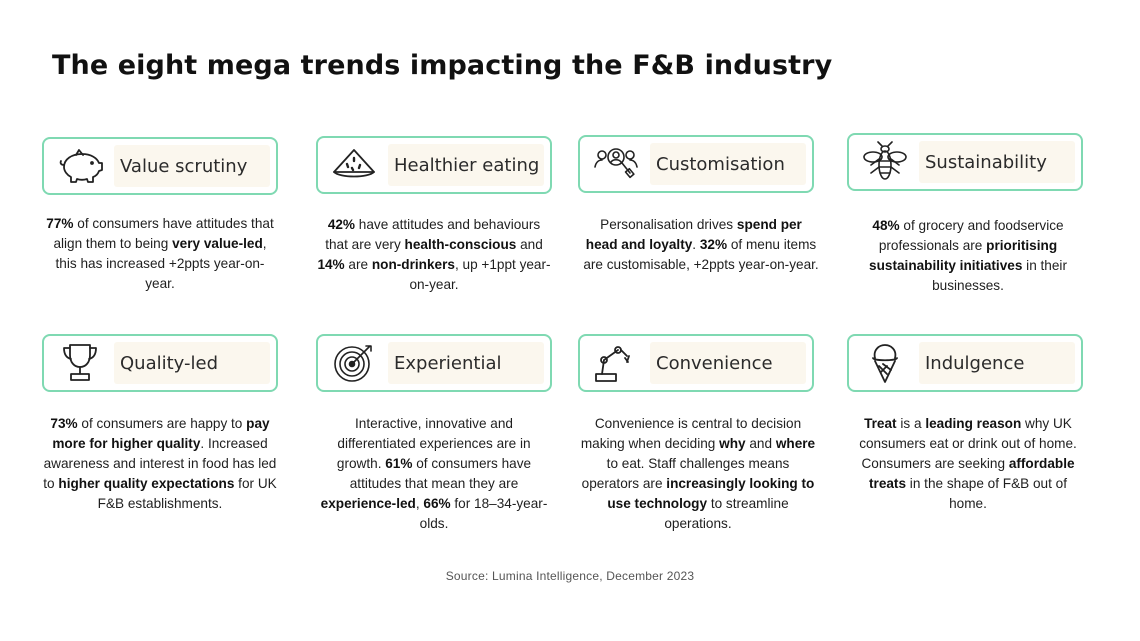  What do you see at coordinates (161, 433) in the screenshot?
I see `desc-highlight: pay more for higher quality` at bounding box center [161, 433].